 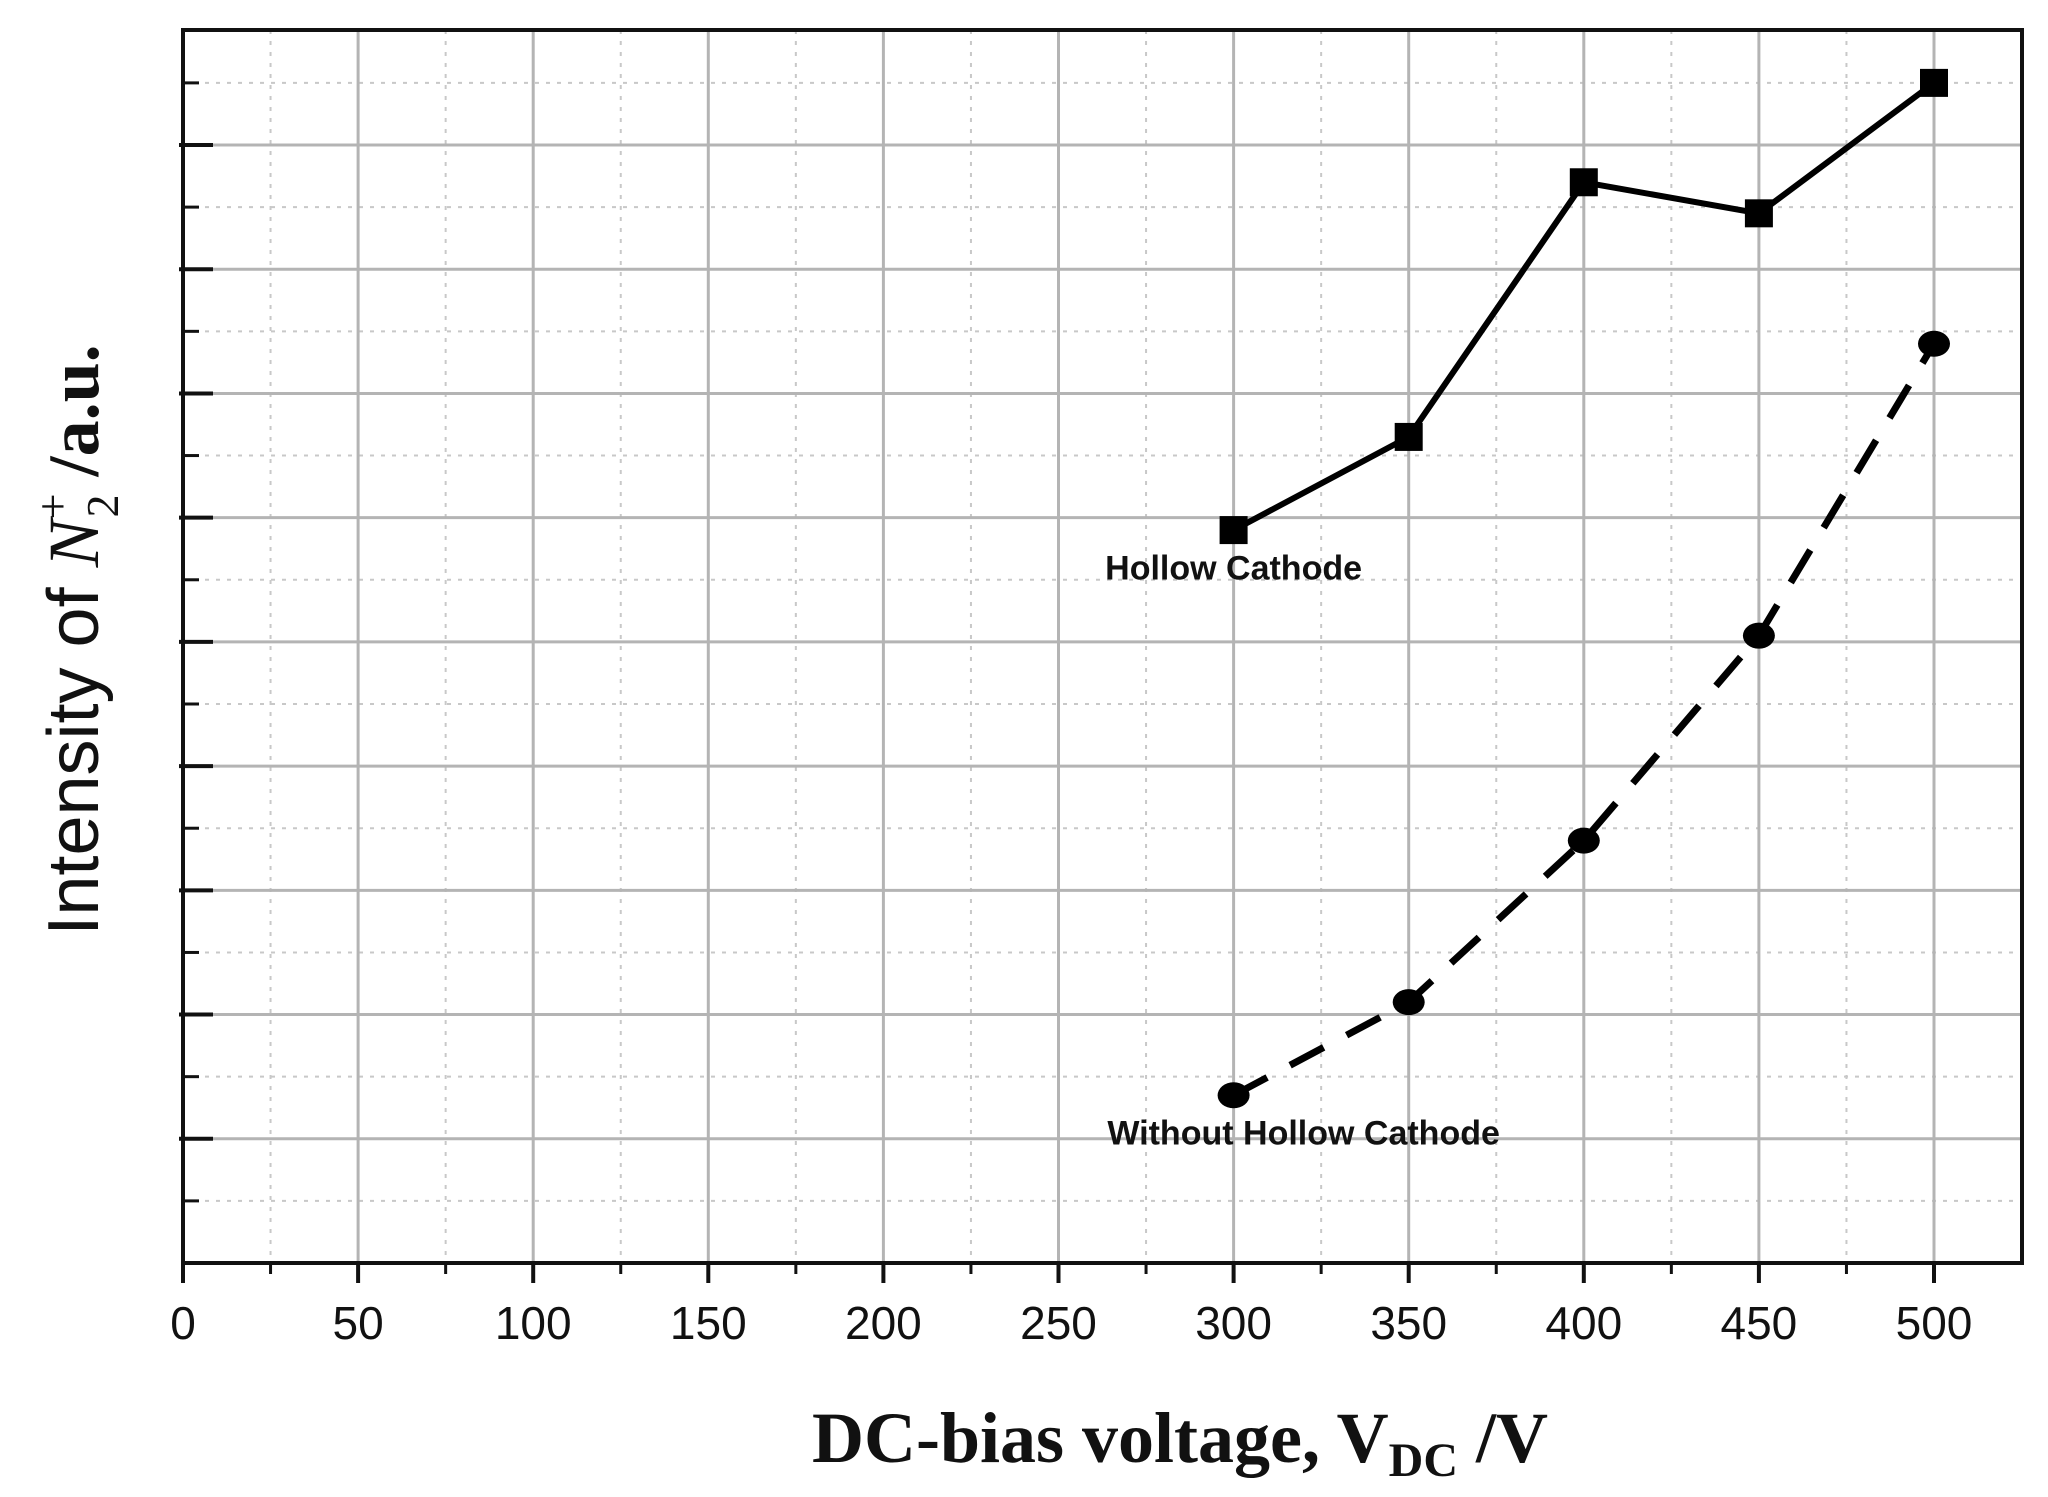 I want to click on y-axis-title-main: Intensity of, so click(x=74, y=751).